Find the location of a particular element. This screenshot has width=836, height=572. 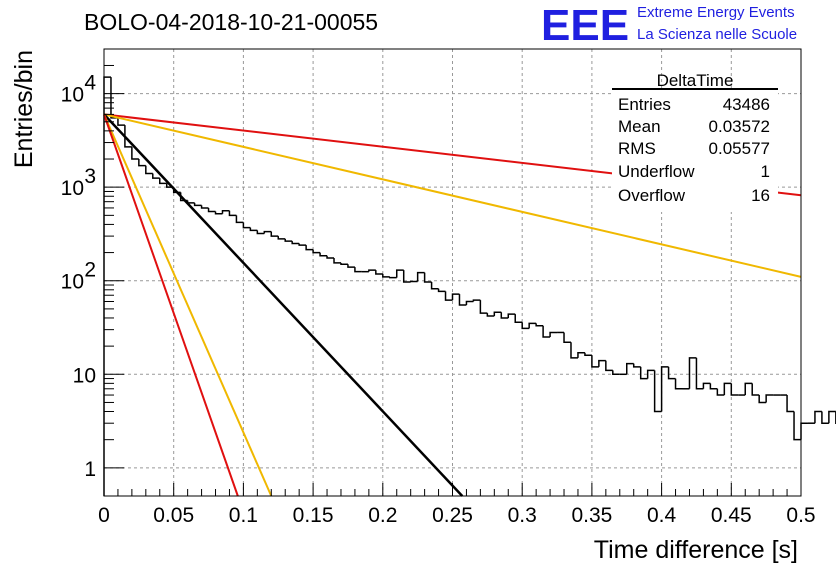

stats-label-mean: Mean is located at coordinates (639, 126).